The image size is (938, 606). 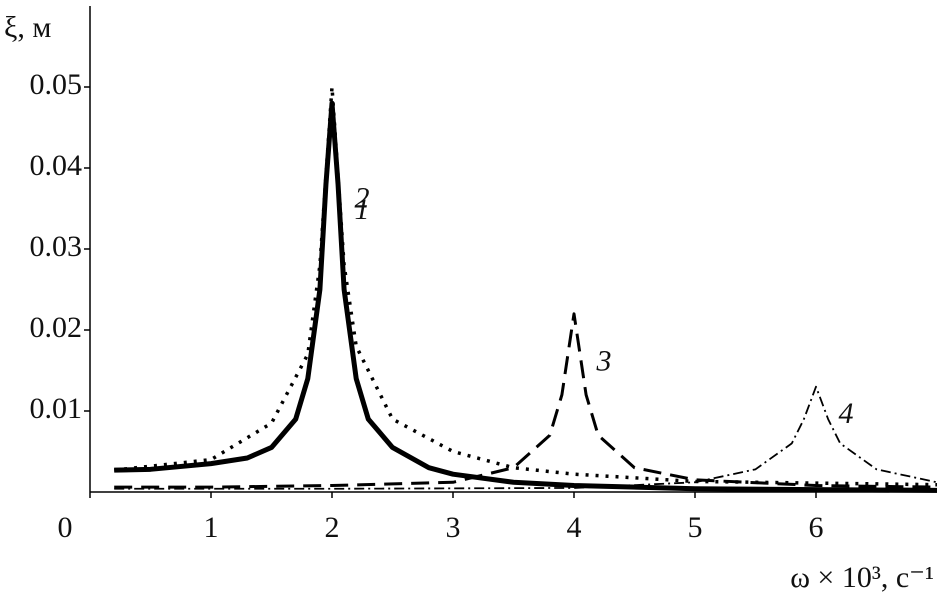 What do you see at coordinates (816, 527) in the screenshot?
I see `x-tick-label: 6` at bounding box center [816, 527].